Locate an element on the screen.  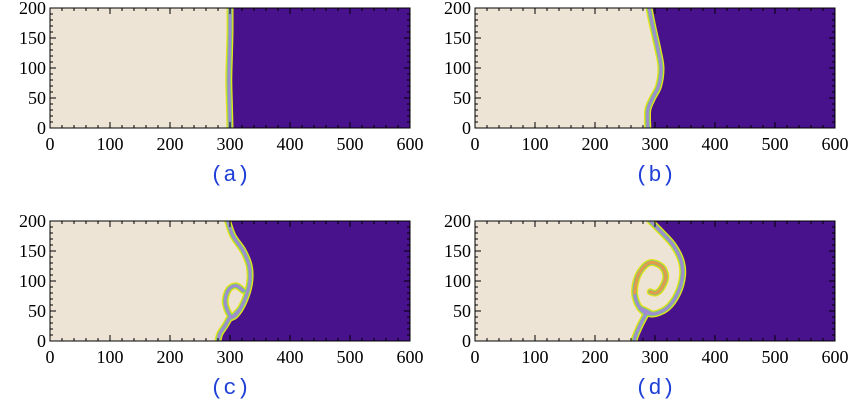
panel-label: (c) is located at coordinates (230, 388).